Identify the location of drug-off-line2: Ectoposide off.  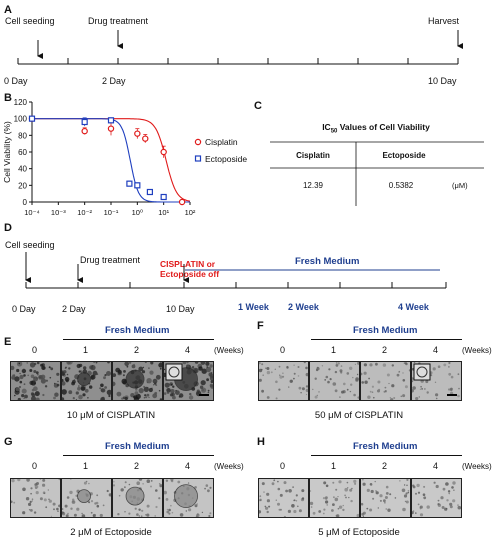
(190, 274).